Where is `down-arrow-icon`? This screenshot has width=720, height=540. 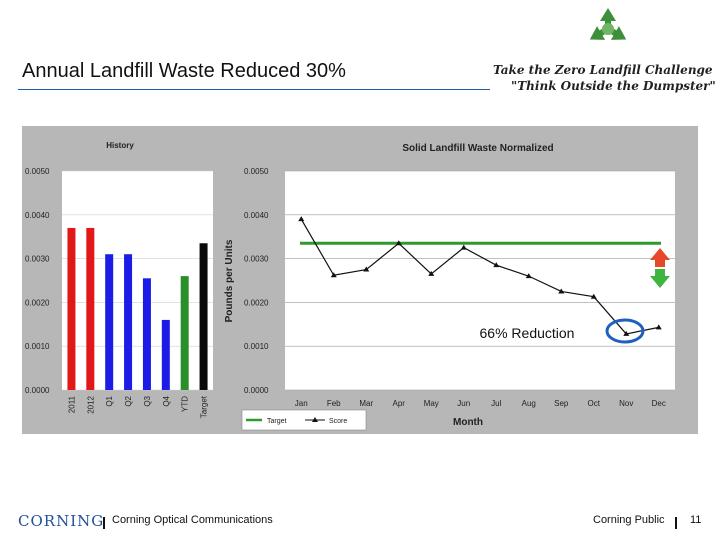 down-arrow-icon is located at coordinates (660, 278).